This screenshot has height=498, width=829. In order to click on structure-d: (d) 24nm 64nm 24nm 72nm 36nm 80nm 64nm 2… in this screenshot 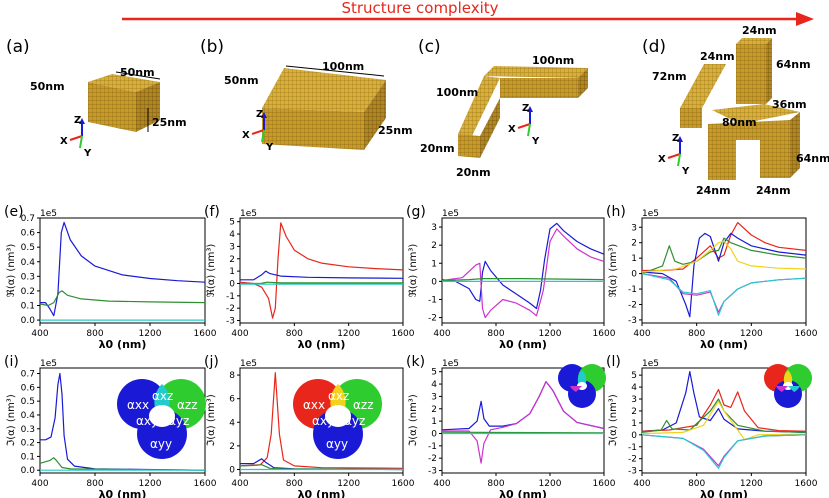, I will do `click(735, 110)`.